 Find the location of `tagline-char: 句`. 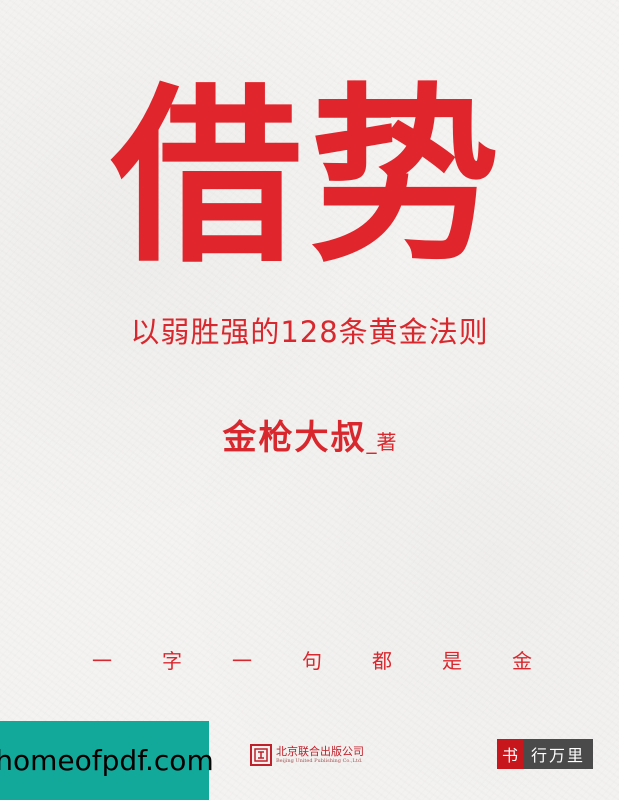

tagline-char: 句 is located at coordinates (312, 661).